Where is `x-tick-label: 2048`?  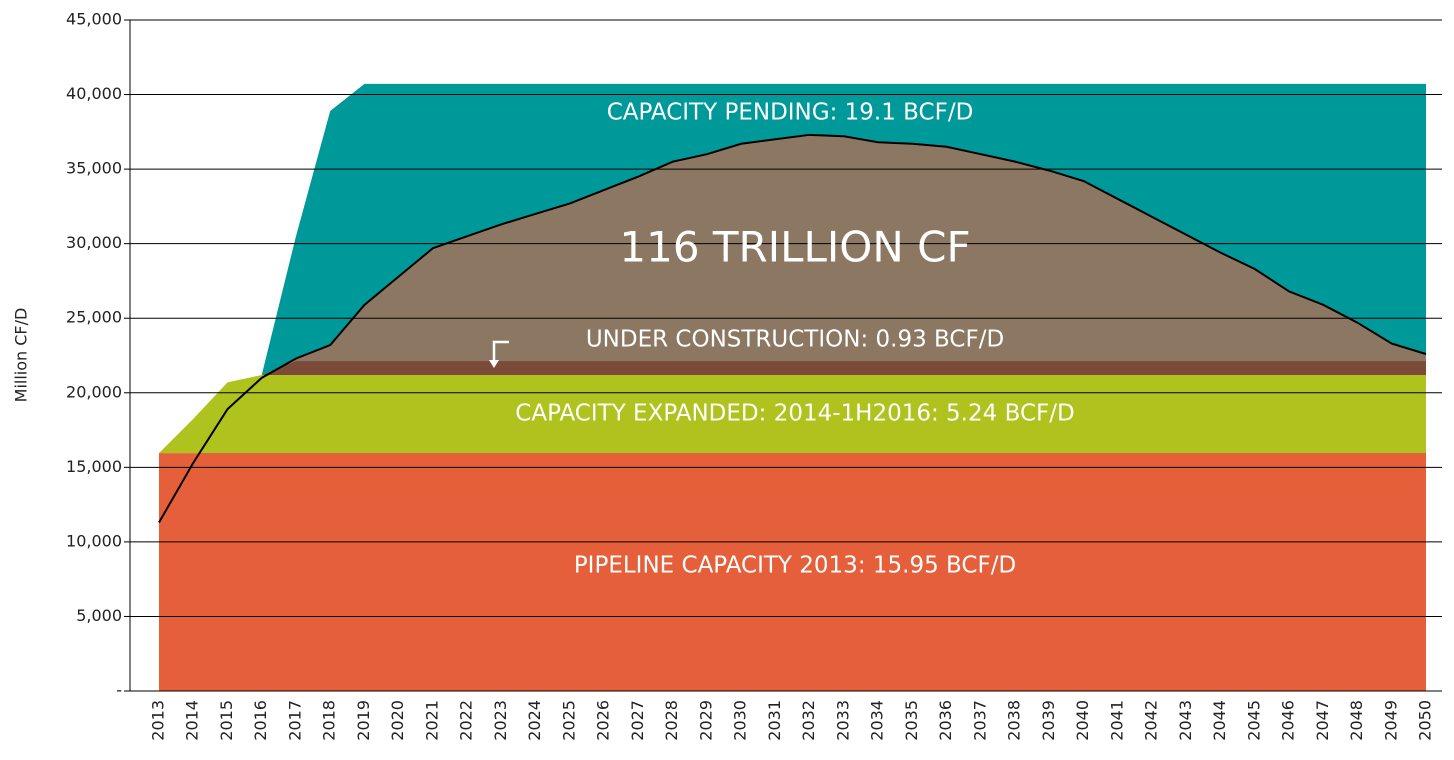 x-tick-label: 2048 is located at coordinates (1356, 720).